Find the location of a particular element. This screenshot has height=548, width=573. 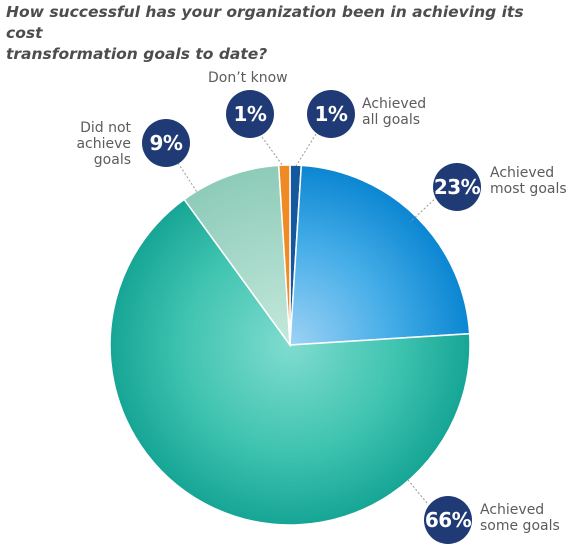

slice-dont-know is located at coordinates (284, 255).